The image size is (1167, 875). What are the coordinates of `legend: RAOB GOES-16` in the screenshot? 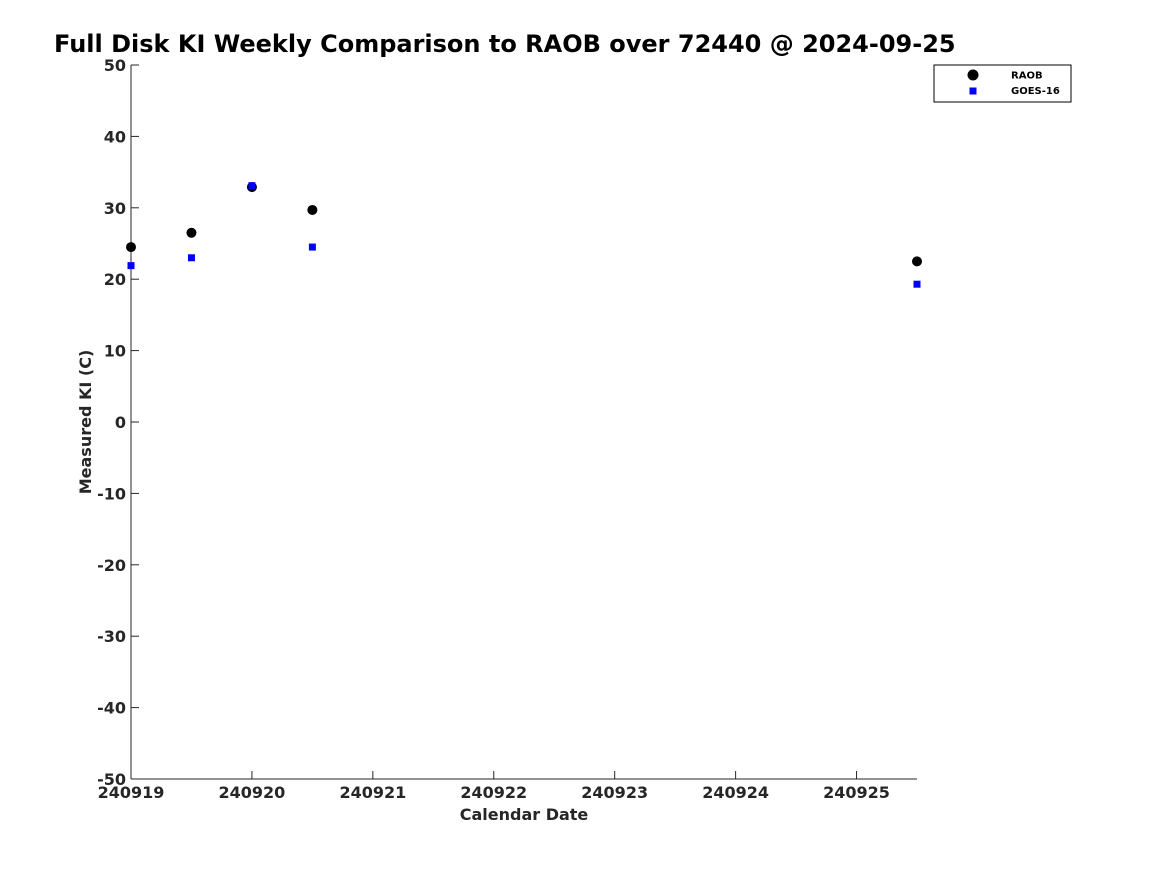 It's located at (1002, 83).